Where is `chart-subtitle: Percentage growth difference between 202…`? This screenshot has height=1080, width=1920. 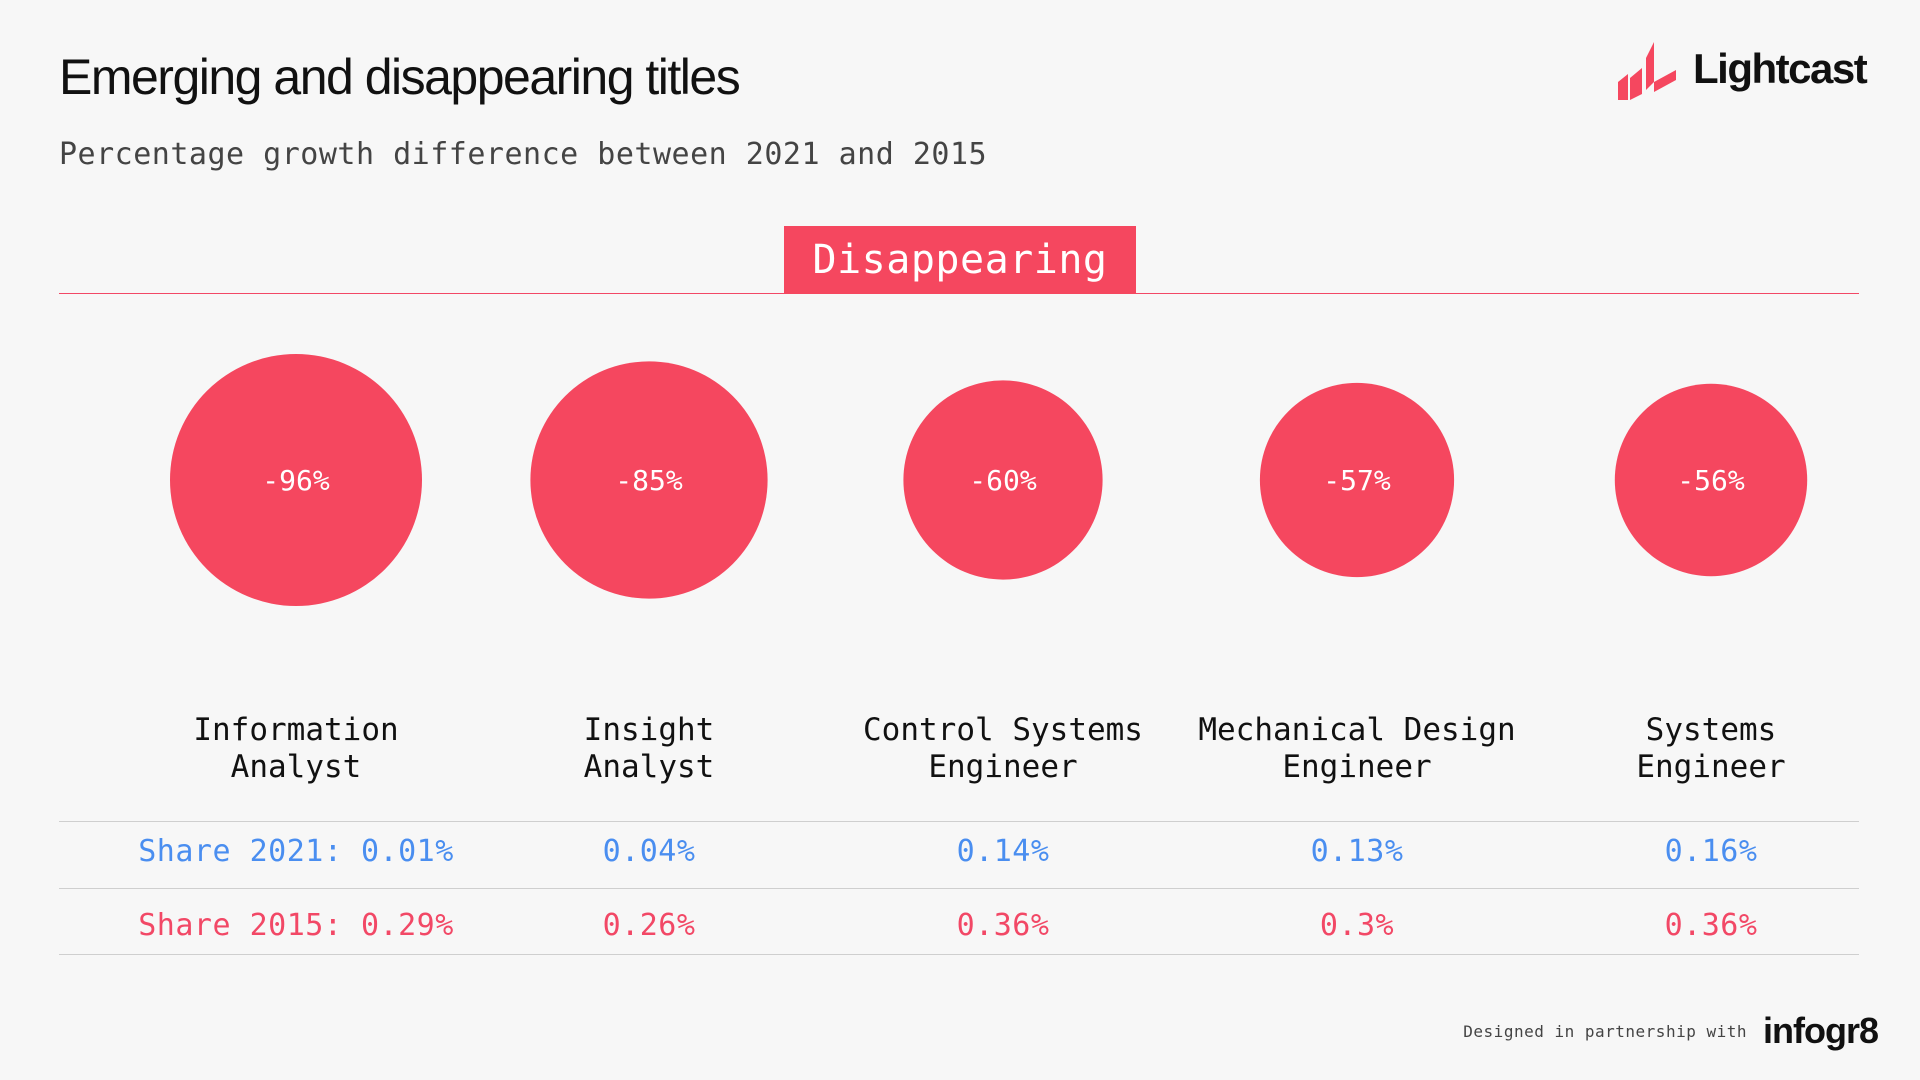
chart-subtitle: Percentage growth difference between 202… is located at coordinates (523, 154).